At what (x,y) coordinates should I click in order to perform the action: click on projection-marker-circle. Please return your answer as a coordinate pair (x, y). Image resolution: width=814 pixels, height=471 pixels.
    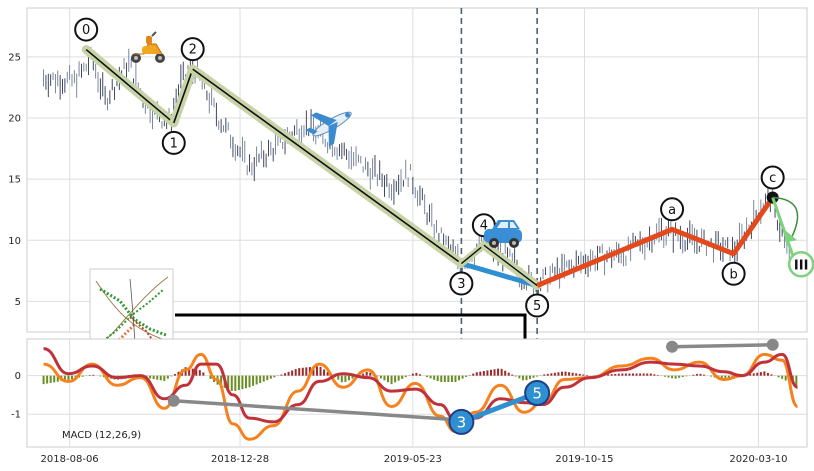
    Looking at the image, I should click on (800, 264).